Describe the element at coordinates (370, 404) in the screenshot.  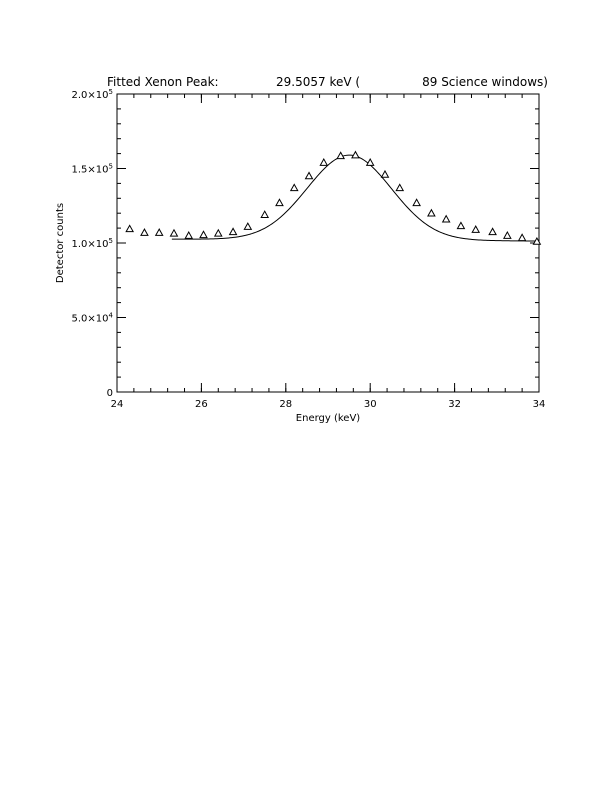
I see `x-tick-label: 30` at that location.